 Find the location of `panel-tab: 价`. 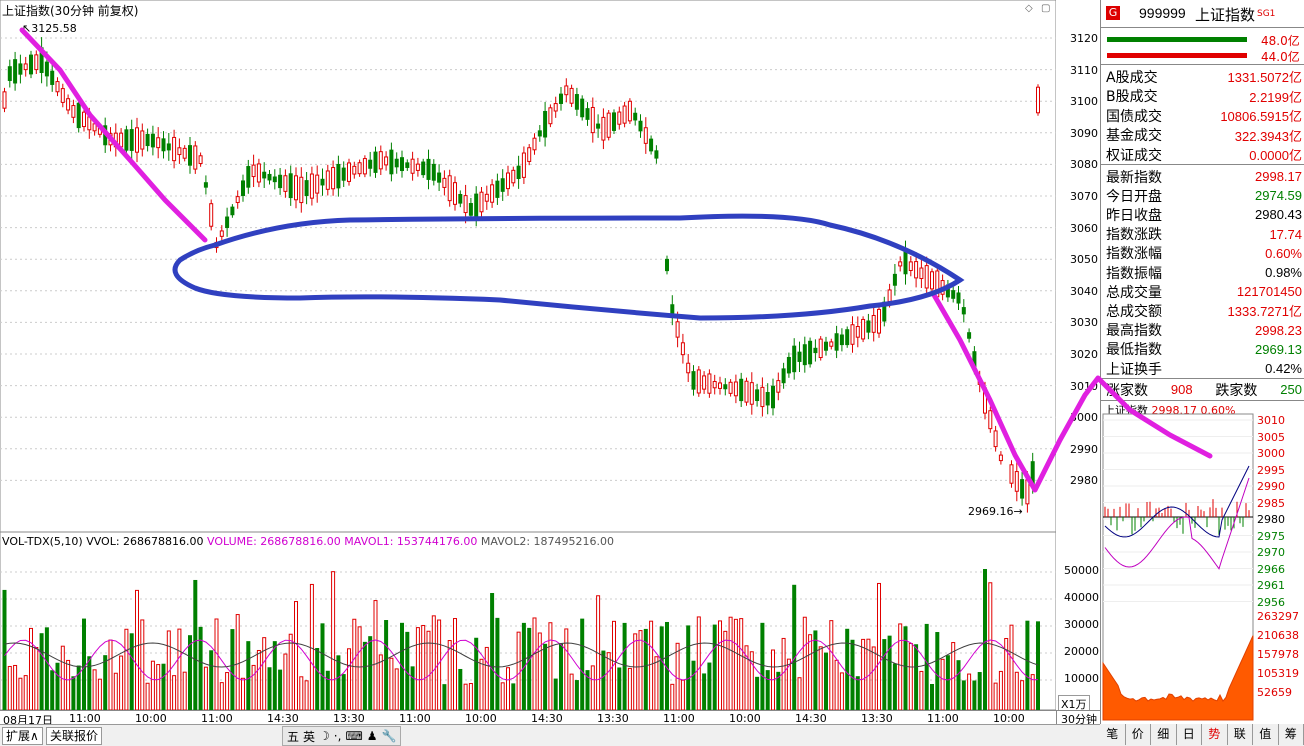

panel-tab: 价 is located at coordinates (1139, 734).